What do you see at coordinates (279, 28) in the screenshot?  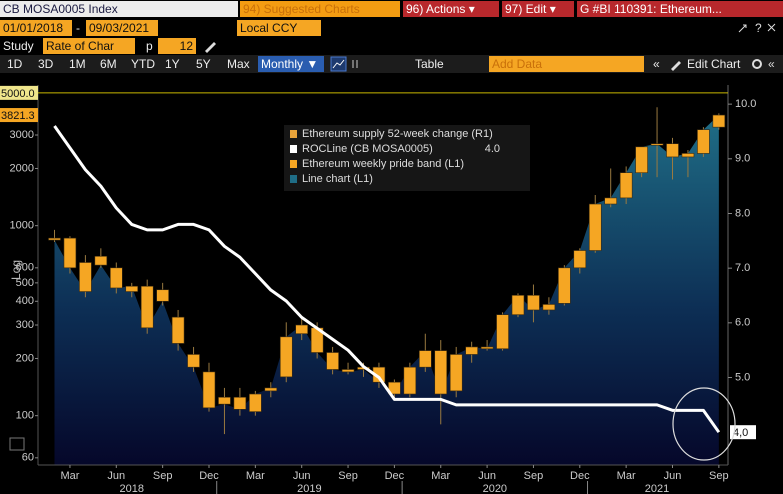 I see `currency: Local CCY` at bounding box center [279, 28].